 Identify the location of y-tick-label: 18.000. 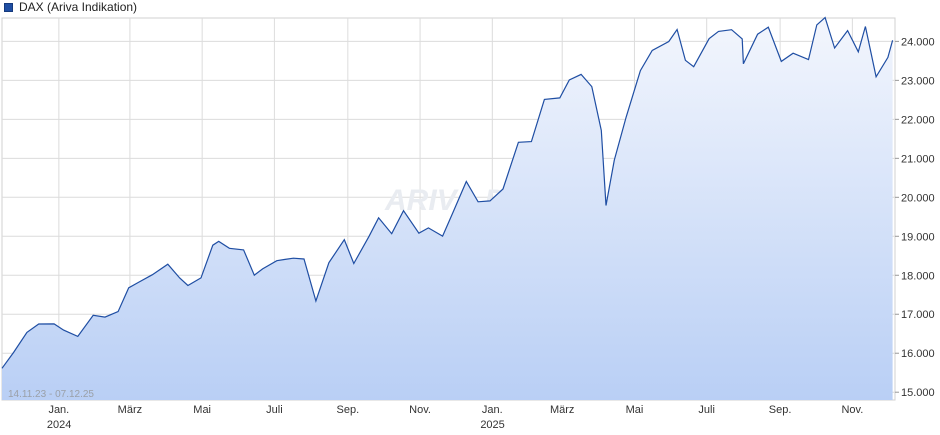
(918, 276).